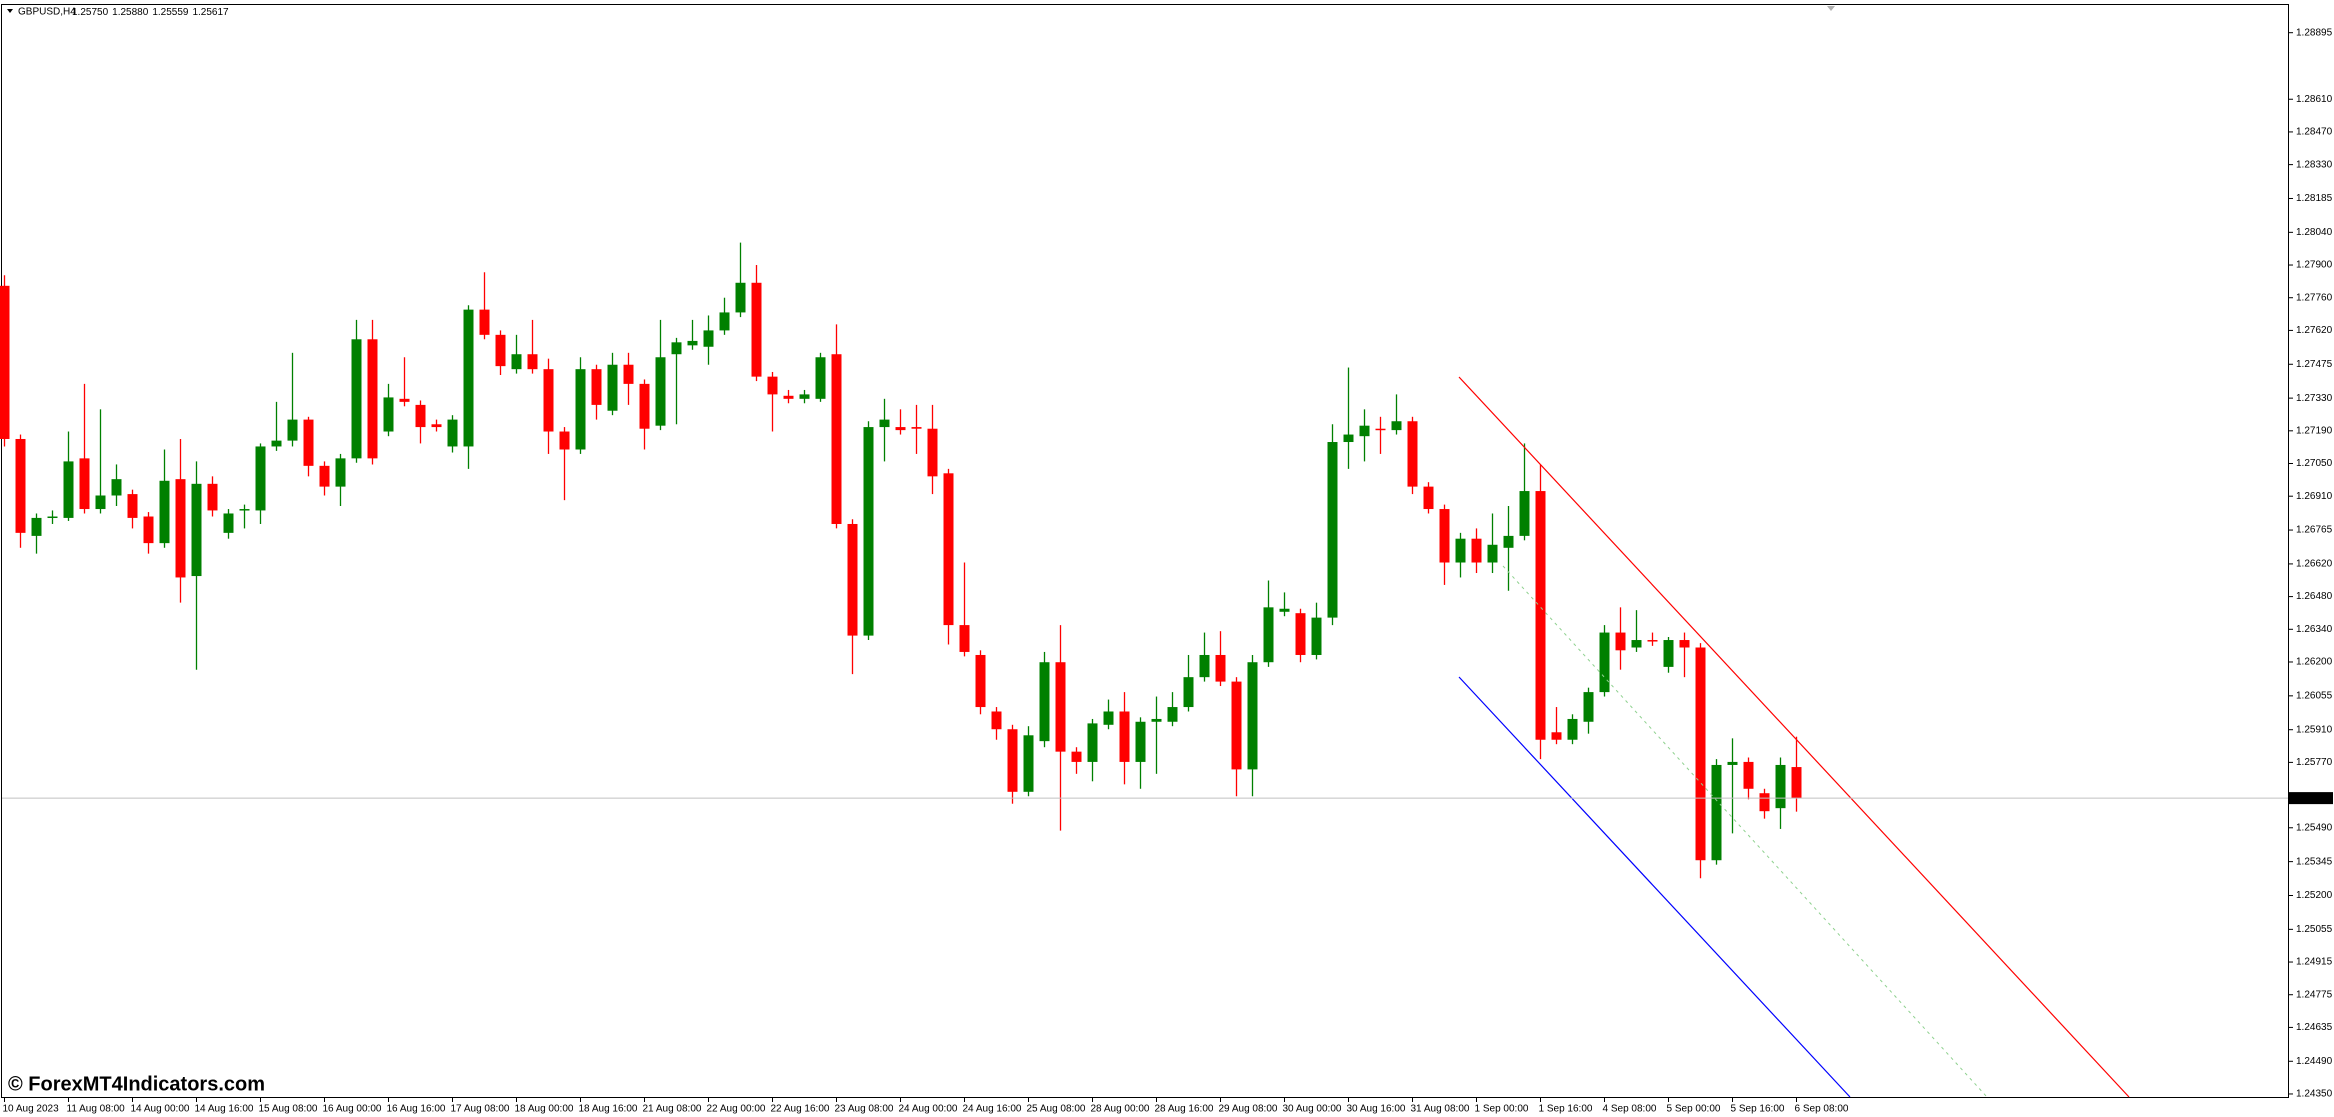 This screenshot has height=1117, width=2334. What do you see at coordinates (1758, 1109) in the screenshot?
I see `x-tick-label: 5 Sep 16:00` at bounding box center [1758, 1109].